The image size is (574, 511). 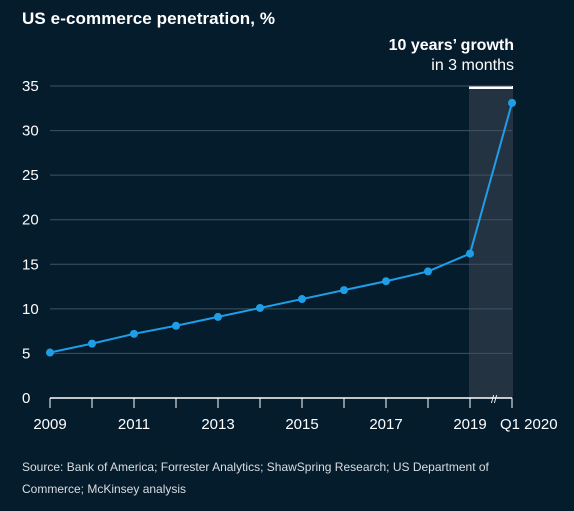 What do you see at coordinates (26, 353) in the screenshot?
I see `y-tick-label-5: 5` at bounding box center [26, 353].